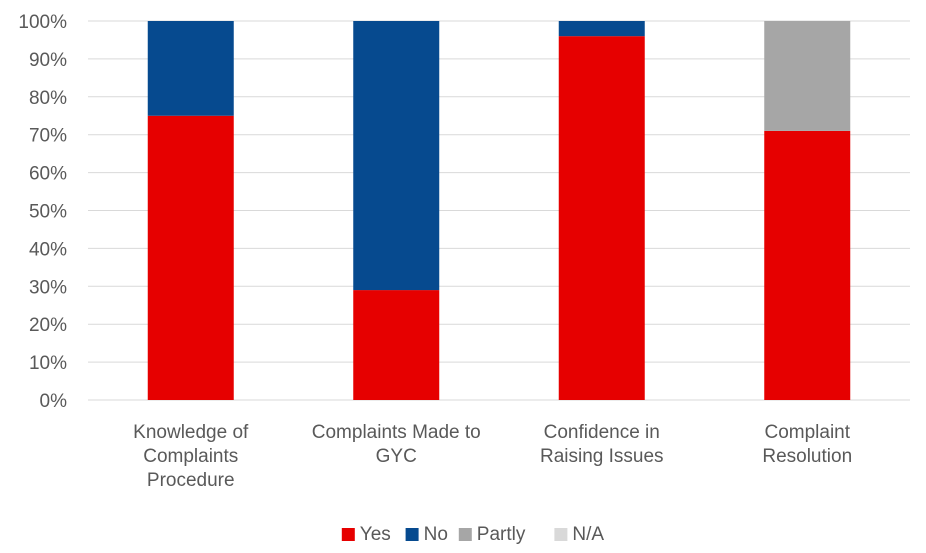  I want to click on legend-label: Partly, so click(501, 534).